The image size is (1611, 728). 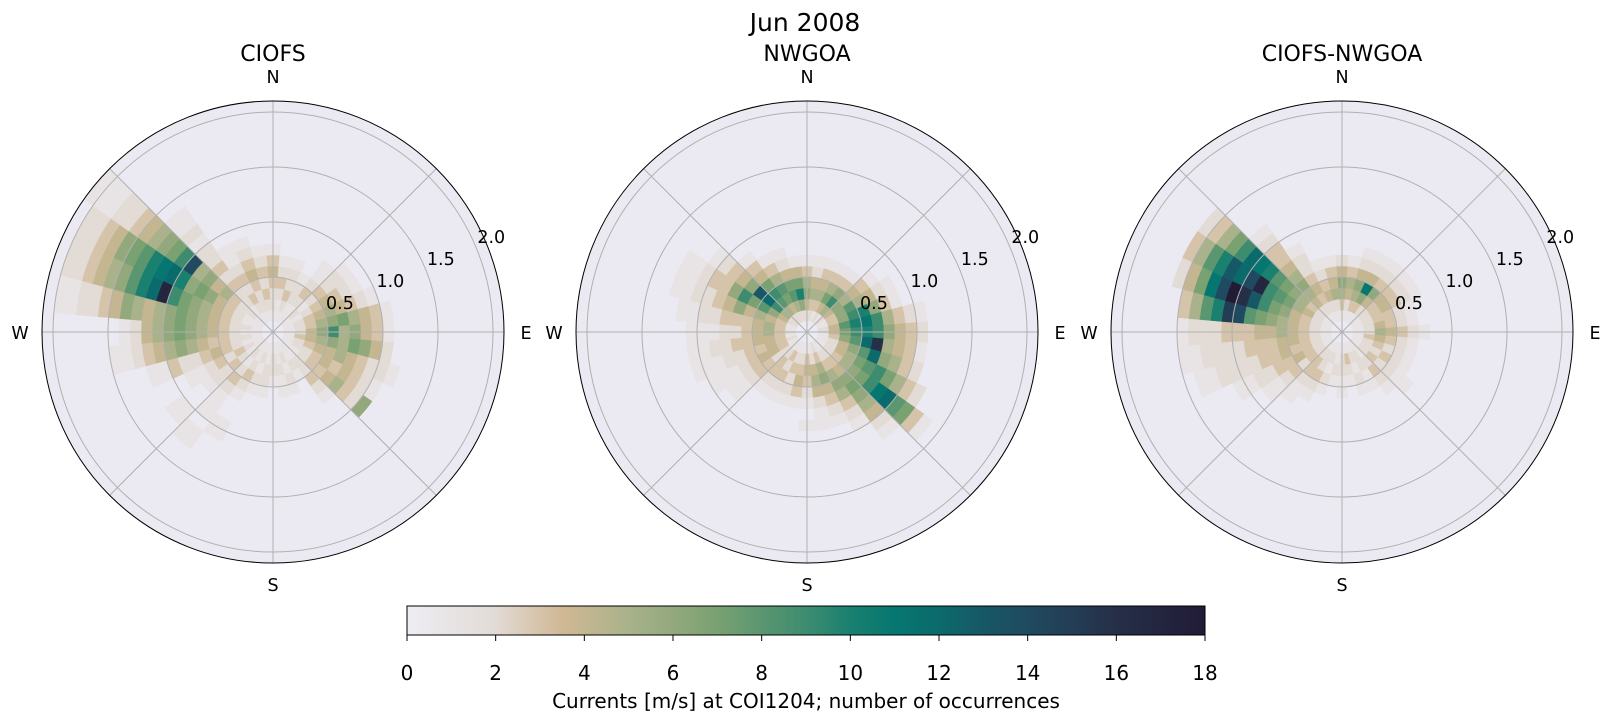 I want to click on panel-title: CIOFS, so click(x=272, y=54).